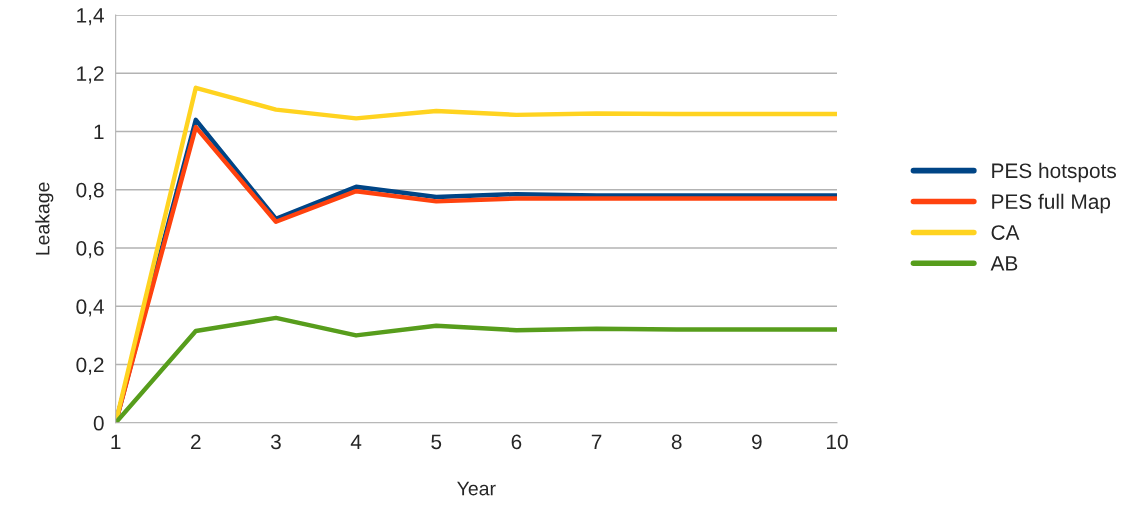  Describe the element at coordinates (90, 75) in the screenshot. I see `y-tick-label: 1,2` at that location.